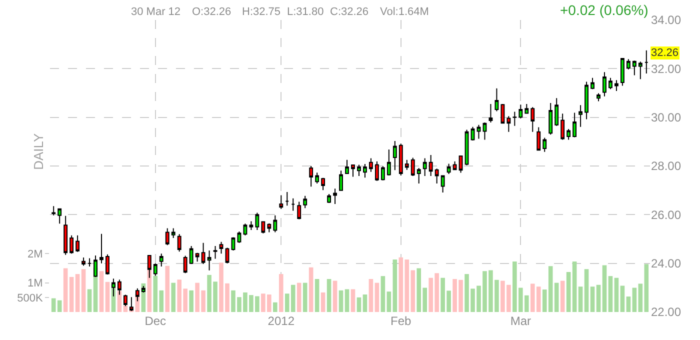 The image size is (700, 340). What do you see at coordinates (35, 254) in the screenshot?
I see `y2-tick-label: 2M` at bounding box center [35, 254].